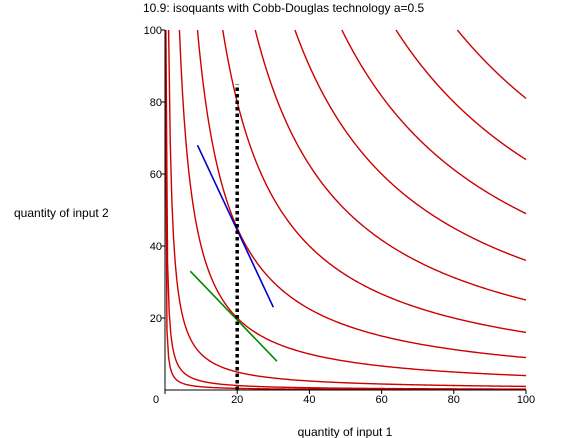 The width and height of the screenshot is (588, 438). I want to click on y-tick-label: 20, so click(156, 319).